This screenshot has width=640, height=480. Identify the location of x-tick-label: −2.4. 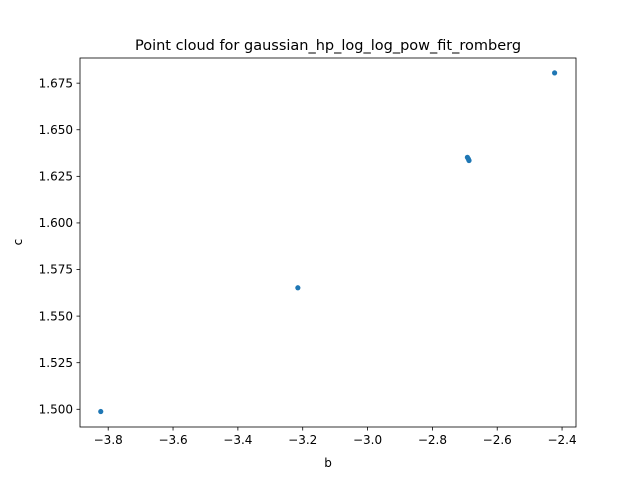
(561, 440).